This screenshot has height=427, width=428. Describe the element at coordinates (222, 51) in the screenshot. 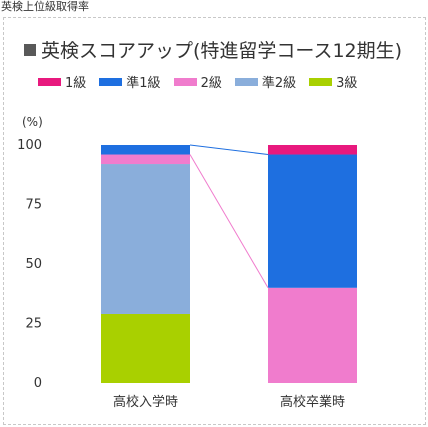

I see `chart-title: 英検スコアアップ(特進留学コース12期生)` at that location.